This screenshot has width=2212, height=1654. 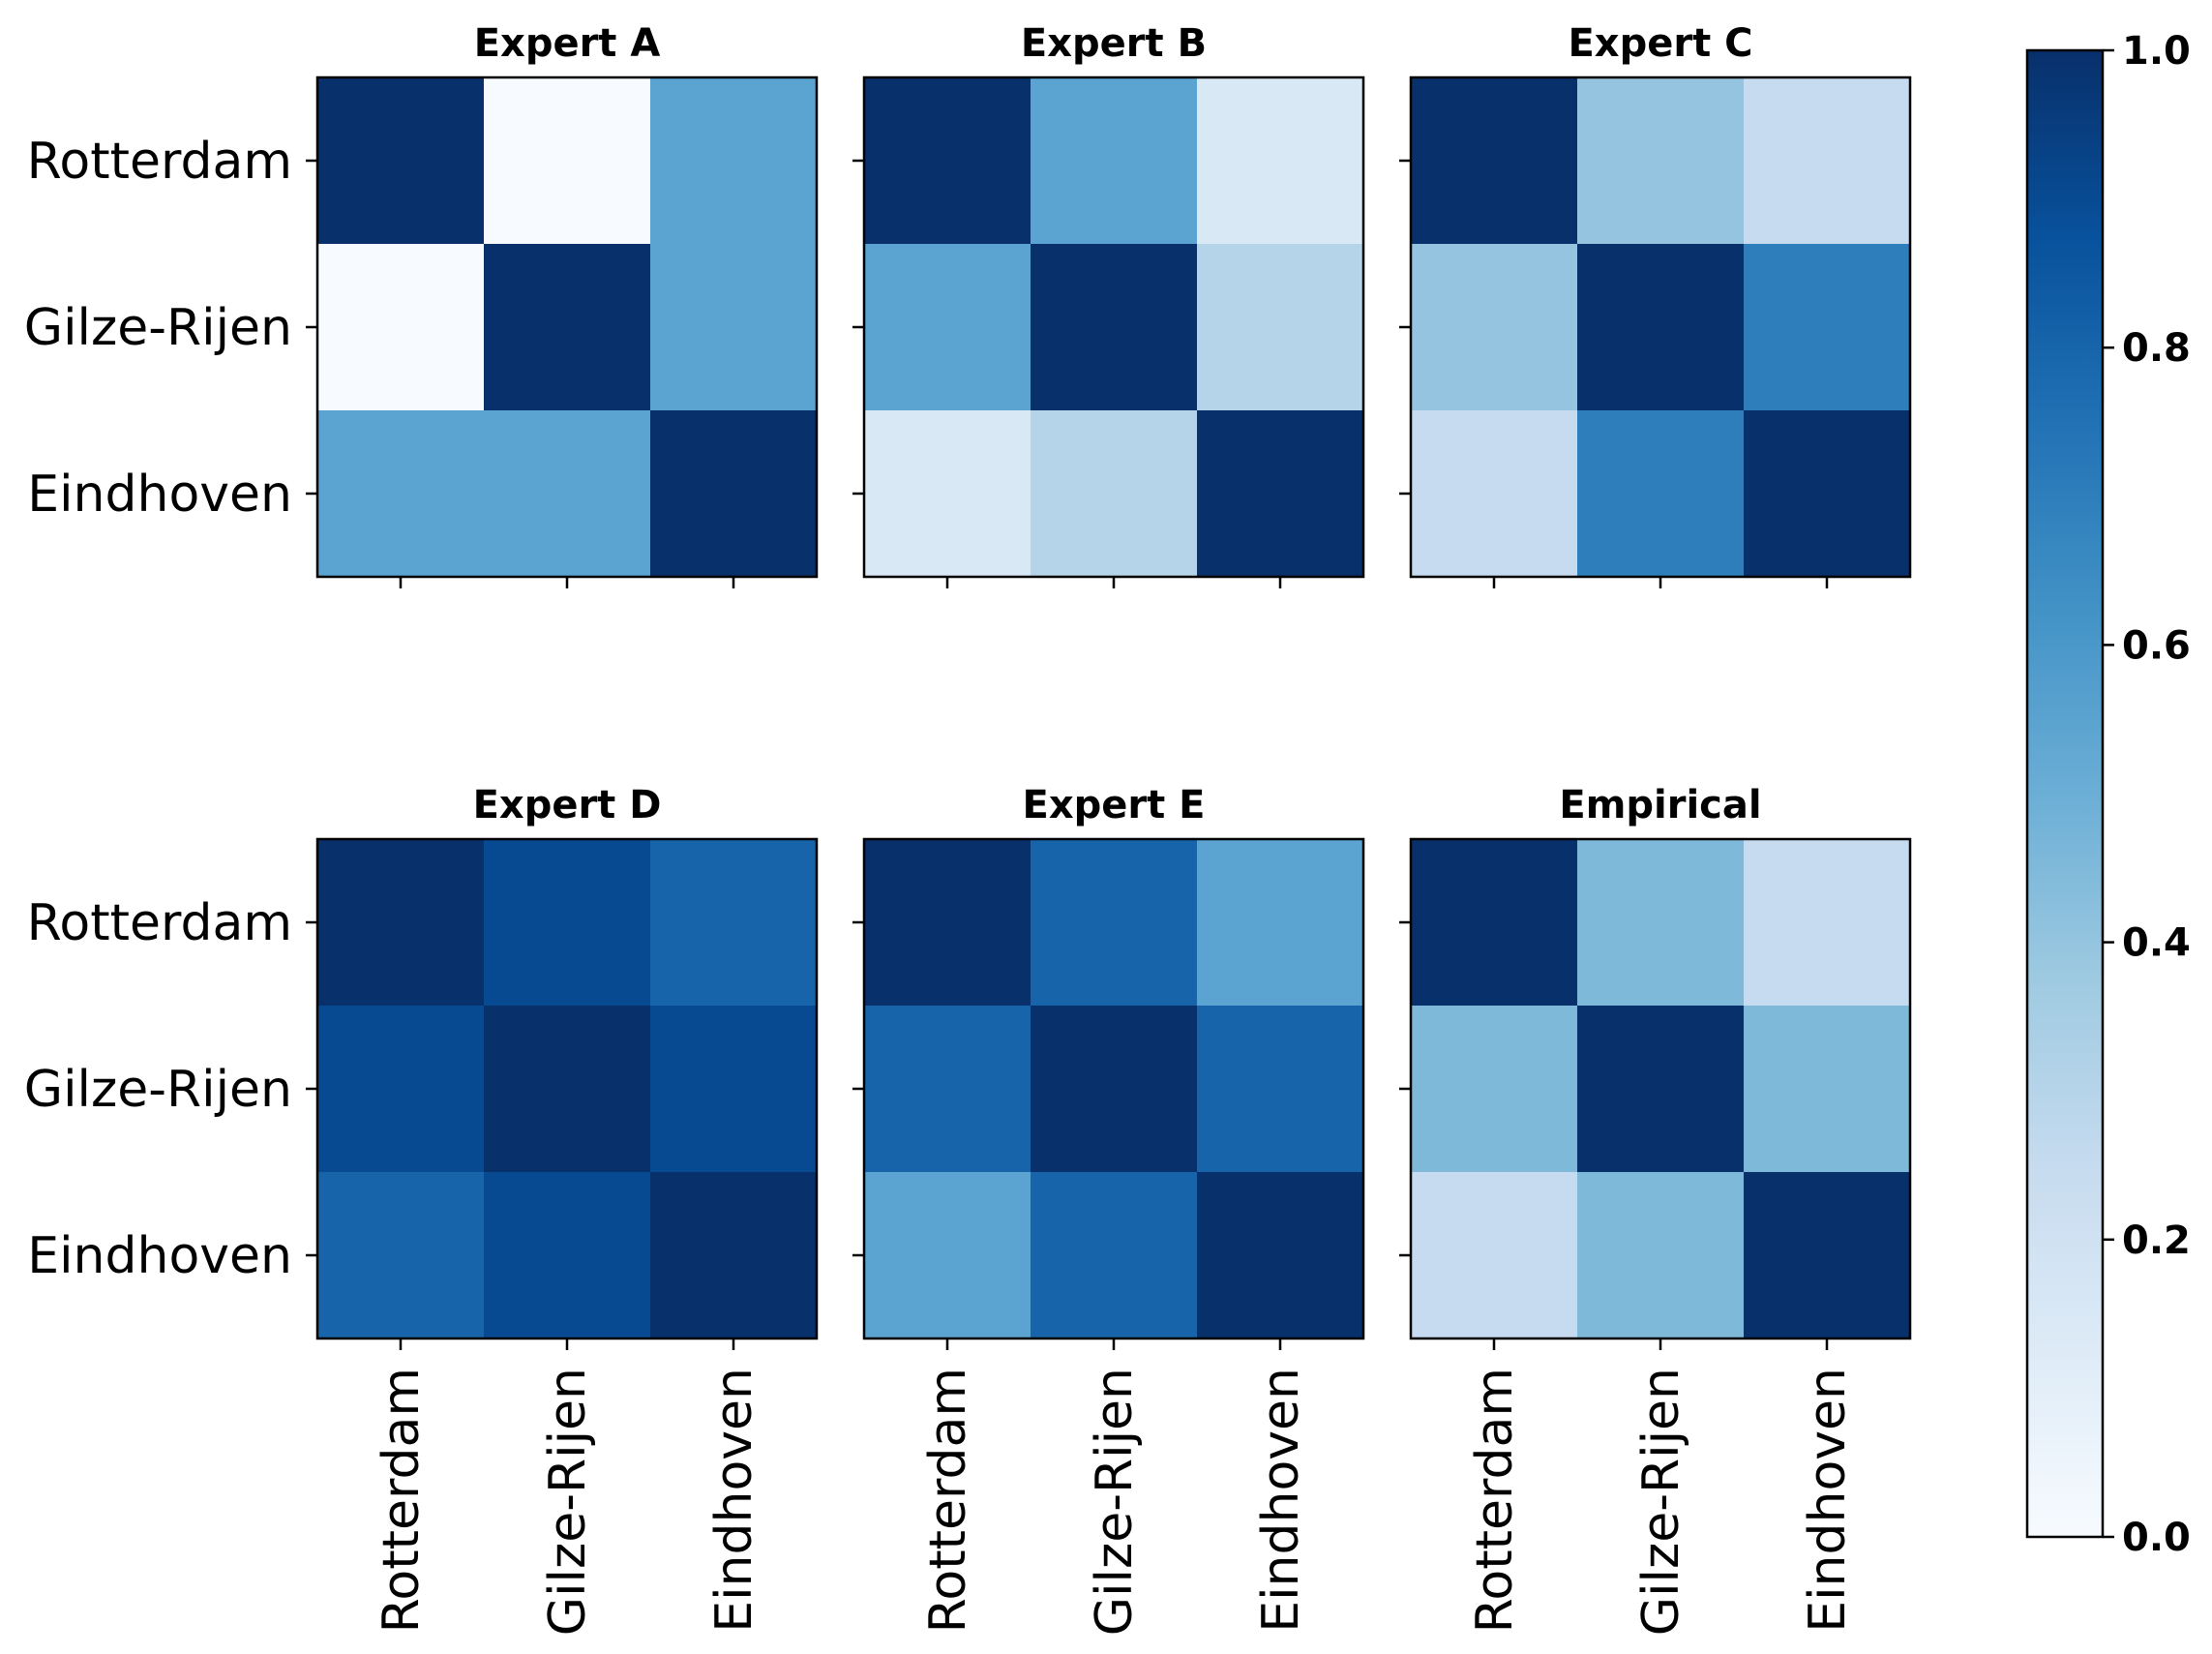 What do you see at coordinates (2157, 51) in the screenshot?
I see `colorbar-tick-label: 1.0` at bounding box center [2157, 51].